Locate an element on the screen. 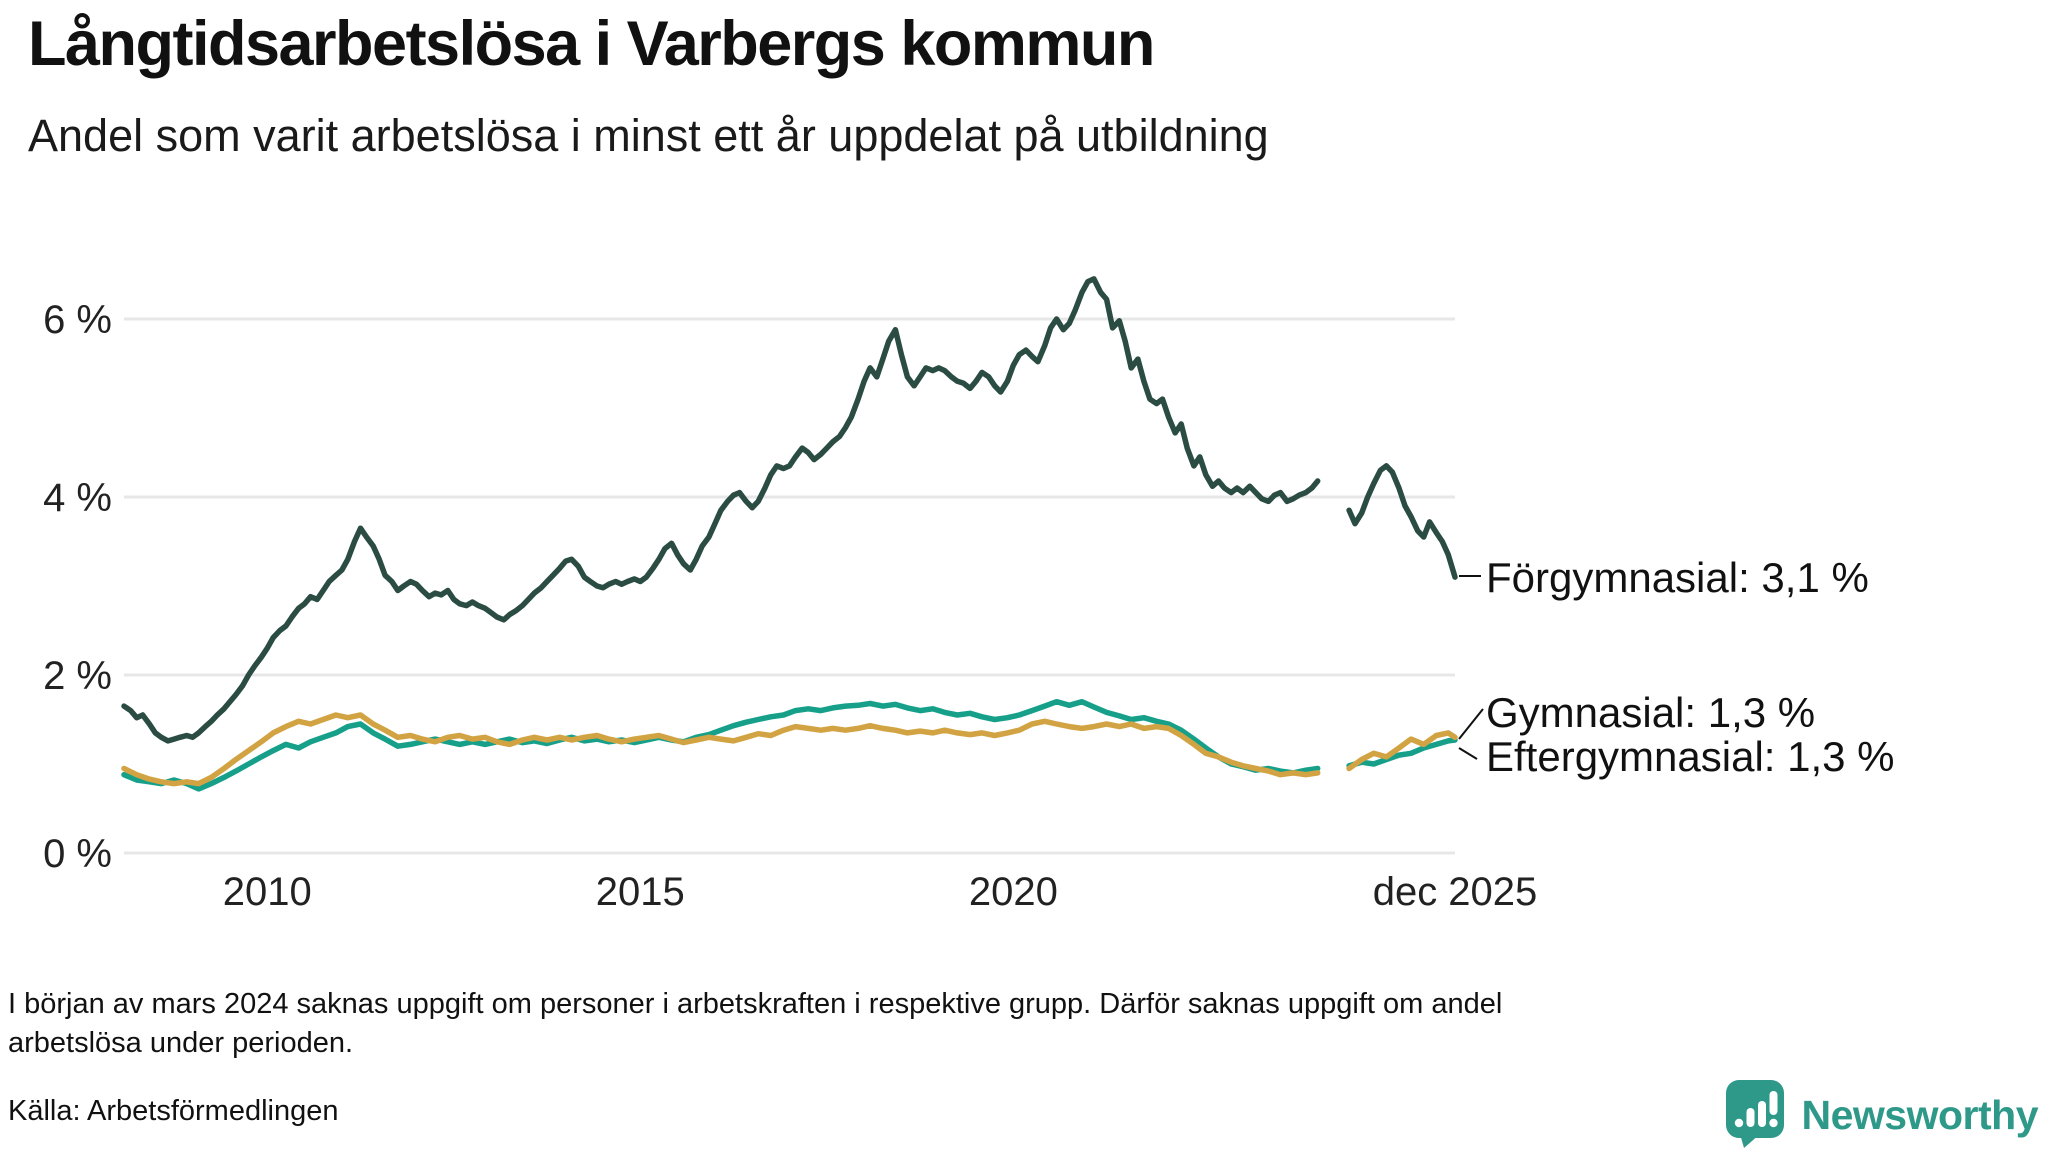 This screenshot has height=1152, width=2048. branding: Newsworthy is located at coordinates (1881, 1115).